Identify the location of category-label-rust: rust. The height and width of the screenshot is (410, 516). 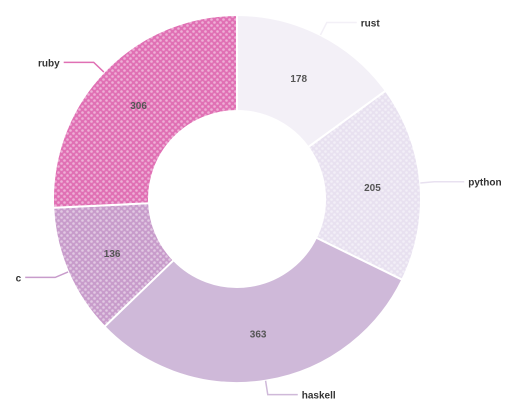
(371, 24).